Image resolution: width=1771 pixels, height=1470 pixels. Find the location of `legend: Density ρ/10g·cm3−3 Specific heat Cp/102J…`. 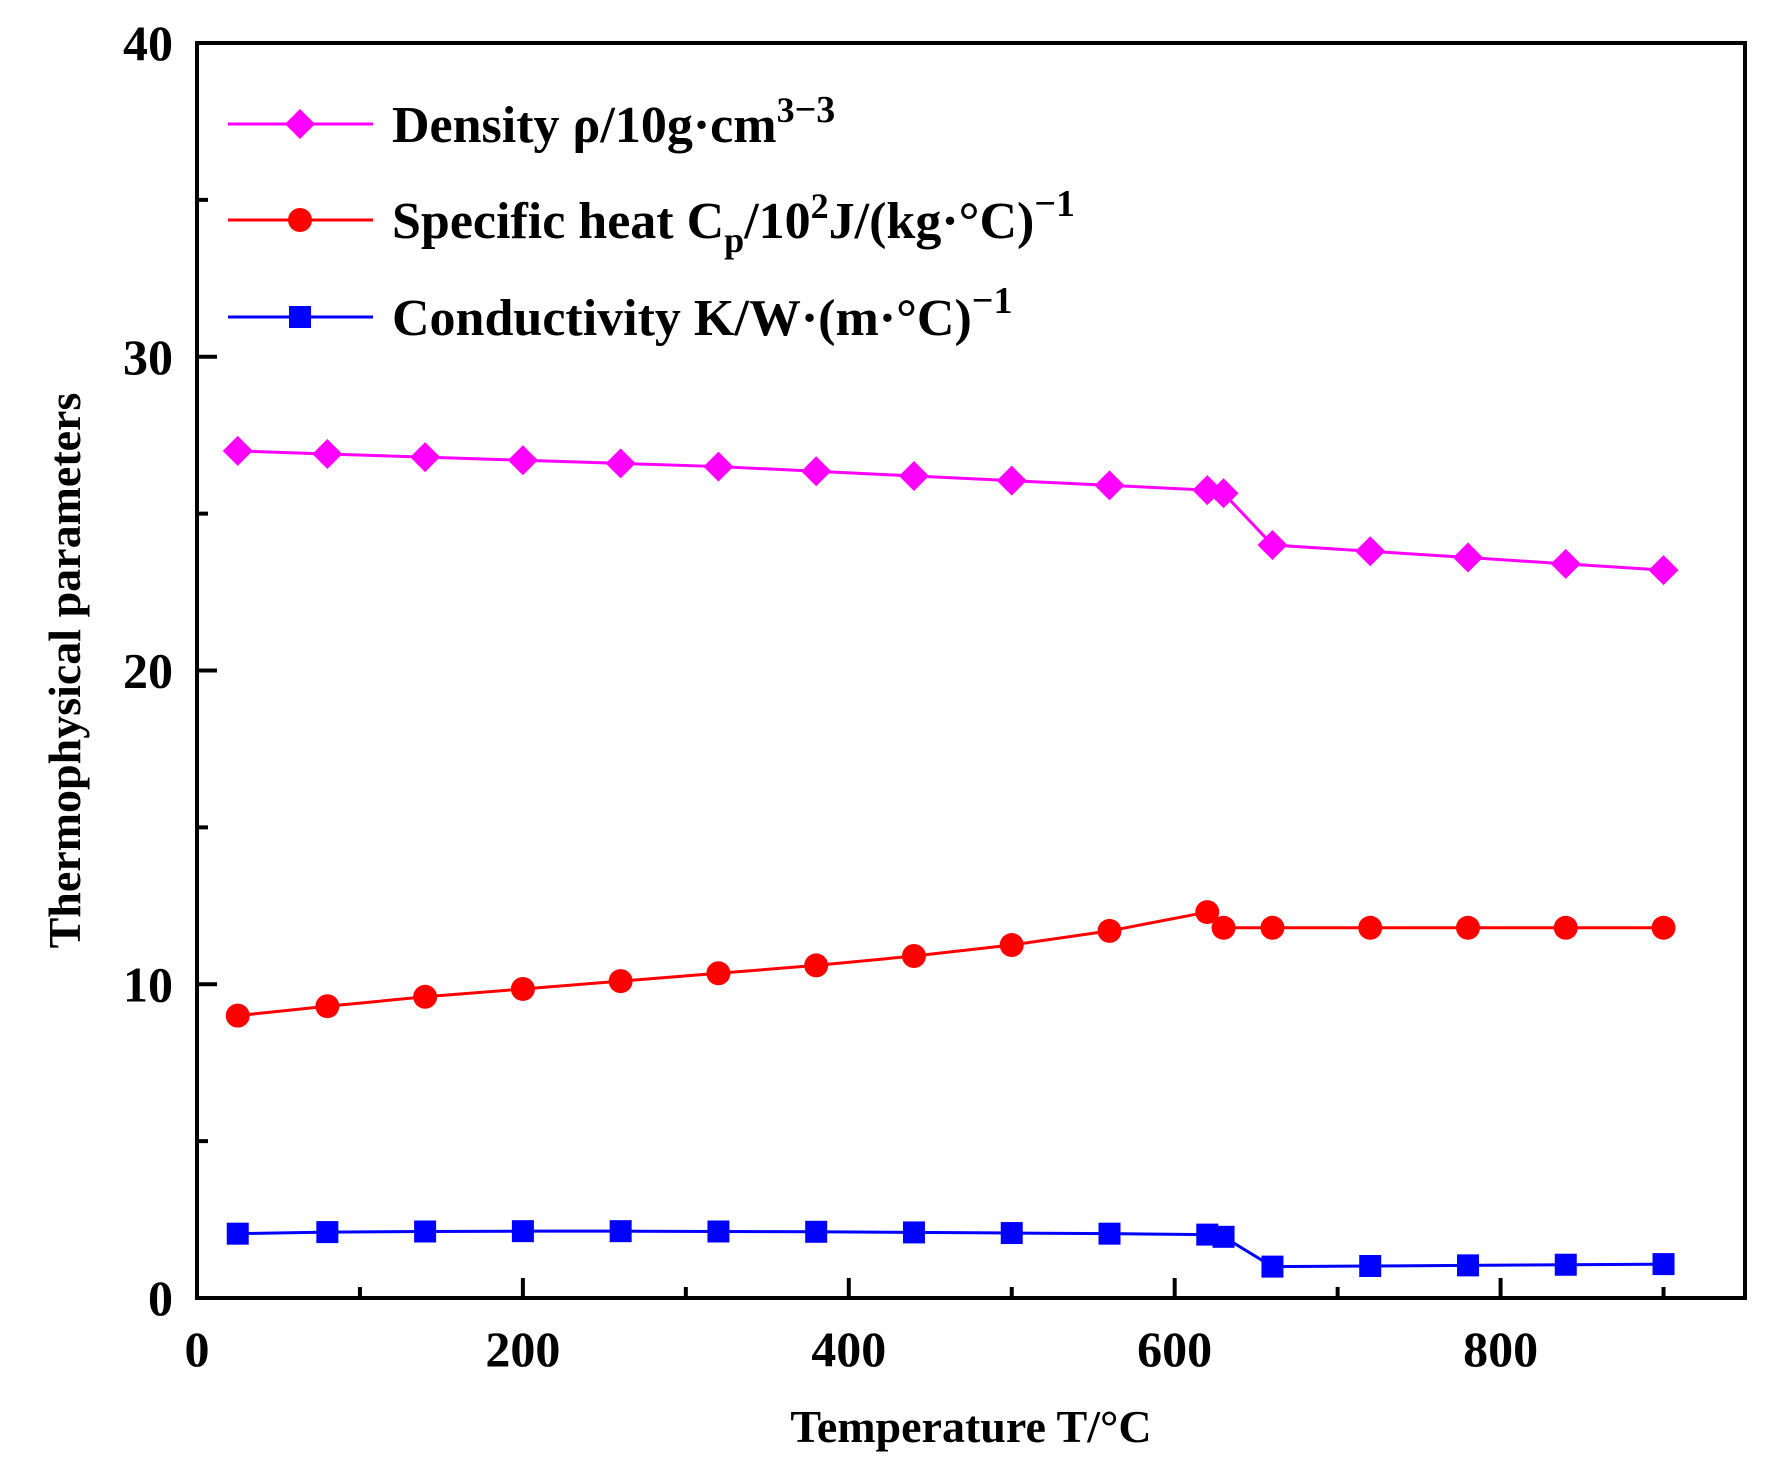

legend: Density ρ/10g·cm3−3 Specific heat Cp/102J… is located at coordinates (651, 218).